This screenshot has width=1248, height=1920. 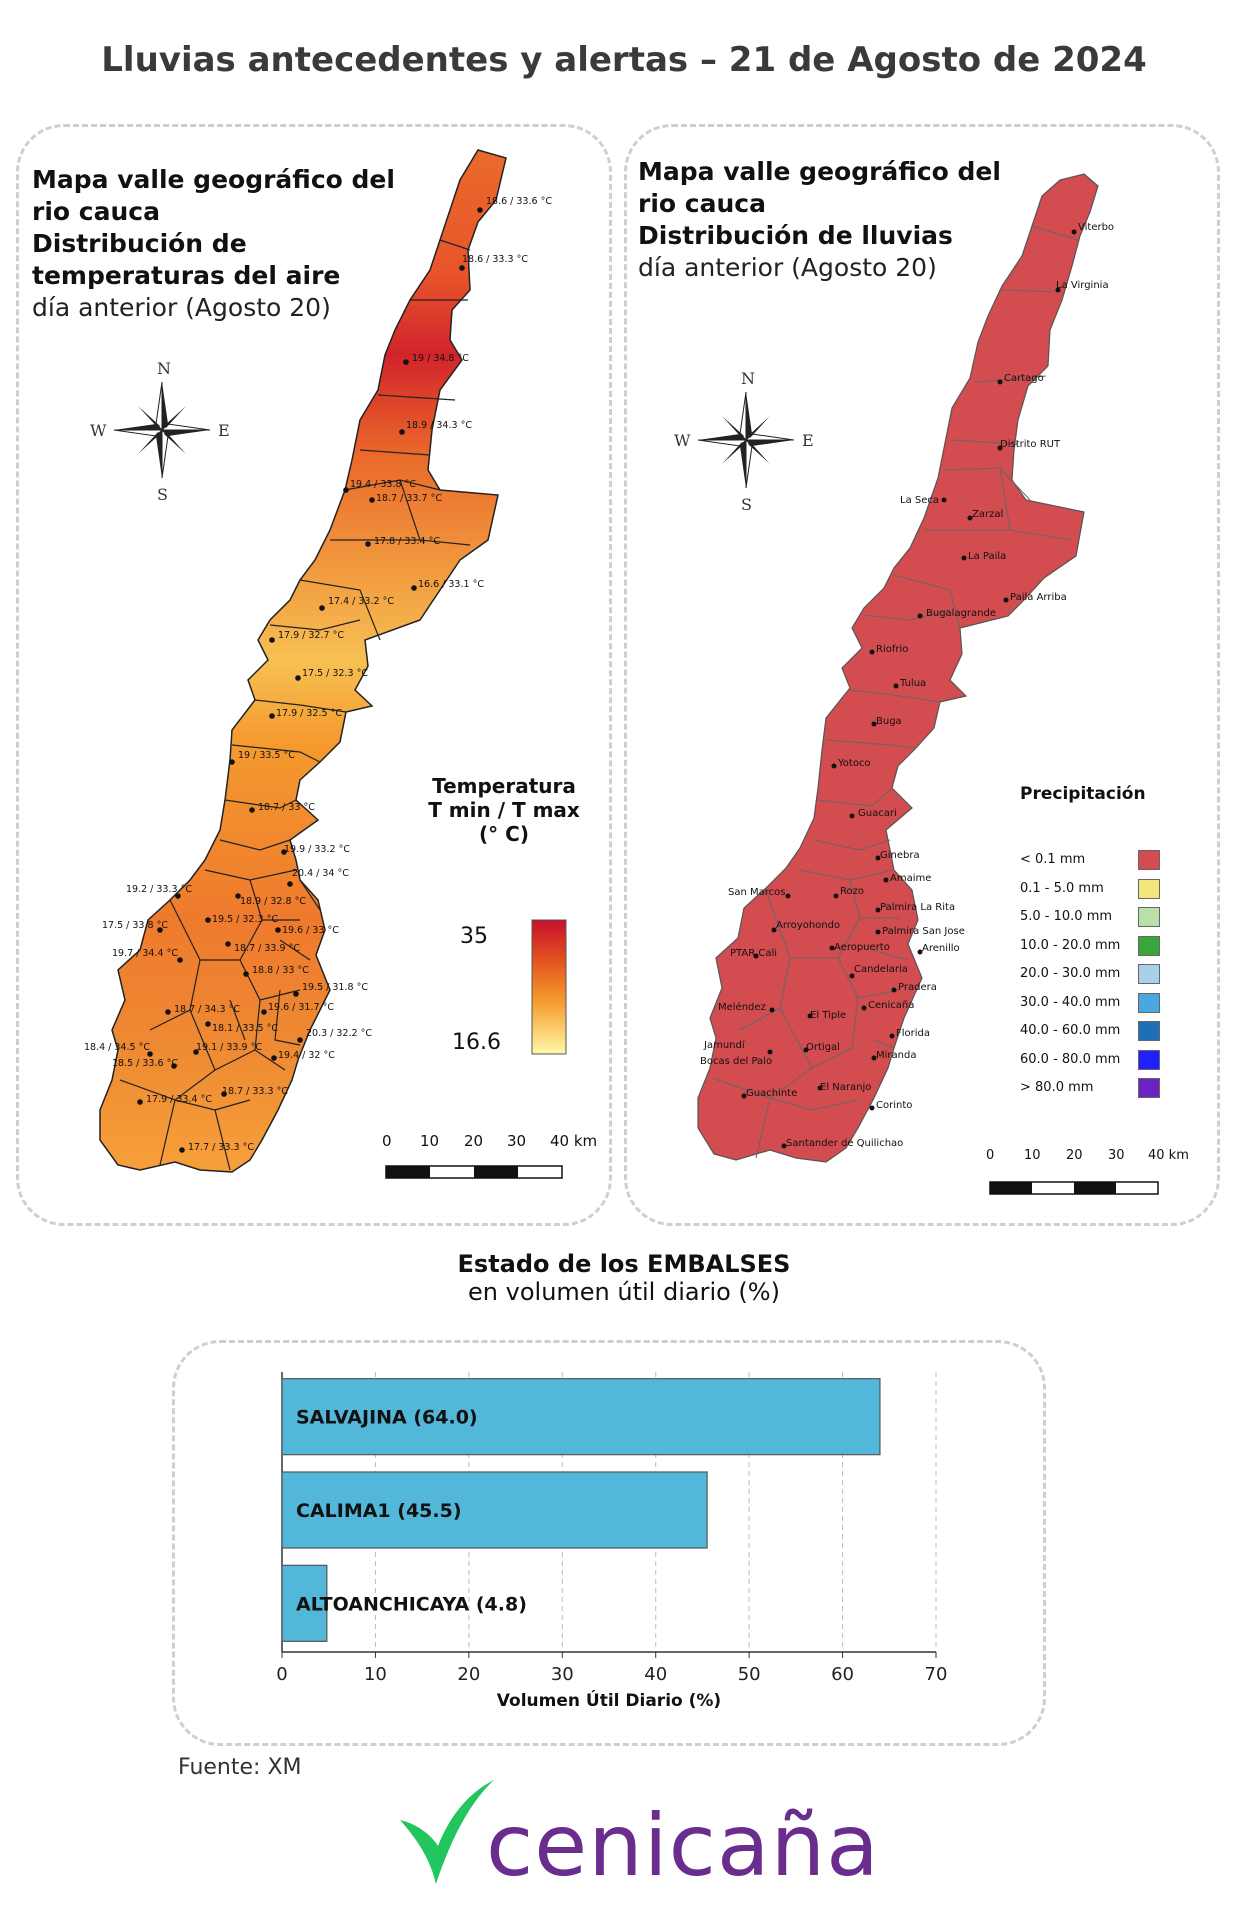 I want to click on town-label: San Marcos, so click(x=756, y=892).